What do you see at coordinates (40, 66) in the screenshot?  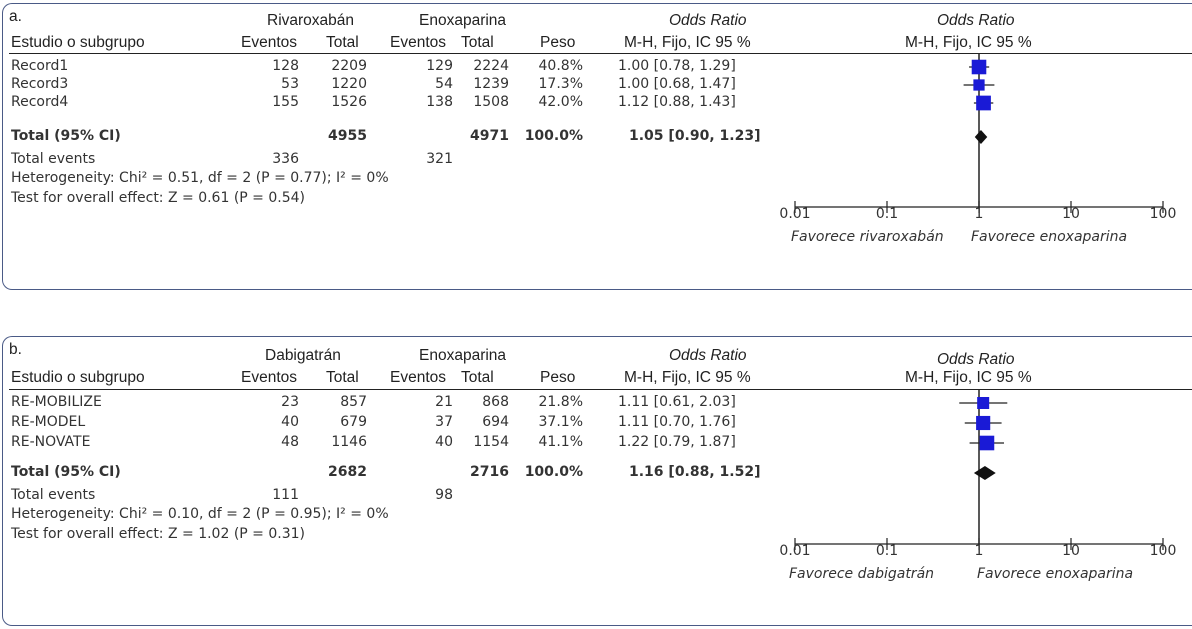 I see `study-name: Record1` at bounding box center [40, 66].